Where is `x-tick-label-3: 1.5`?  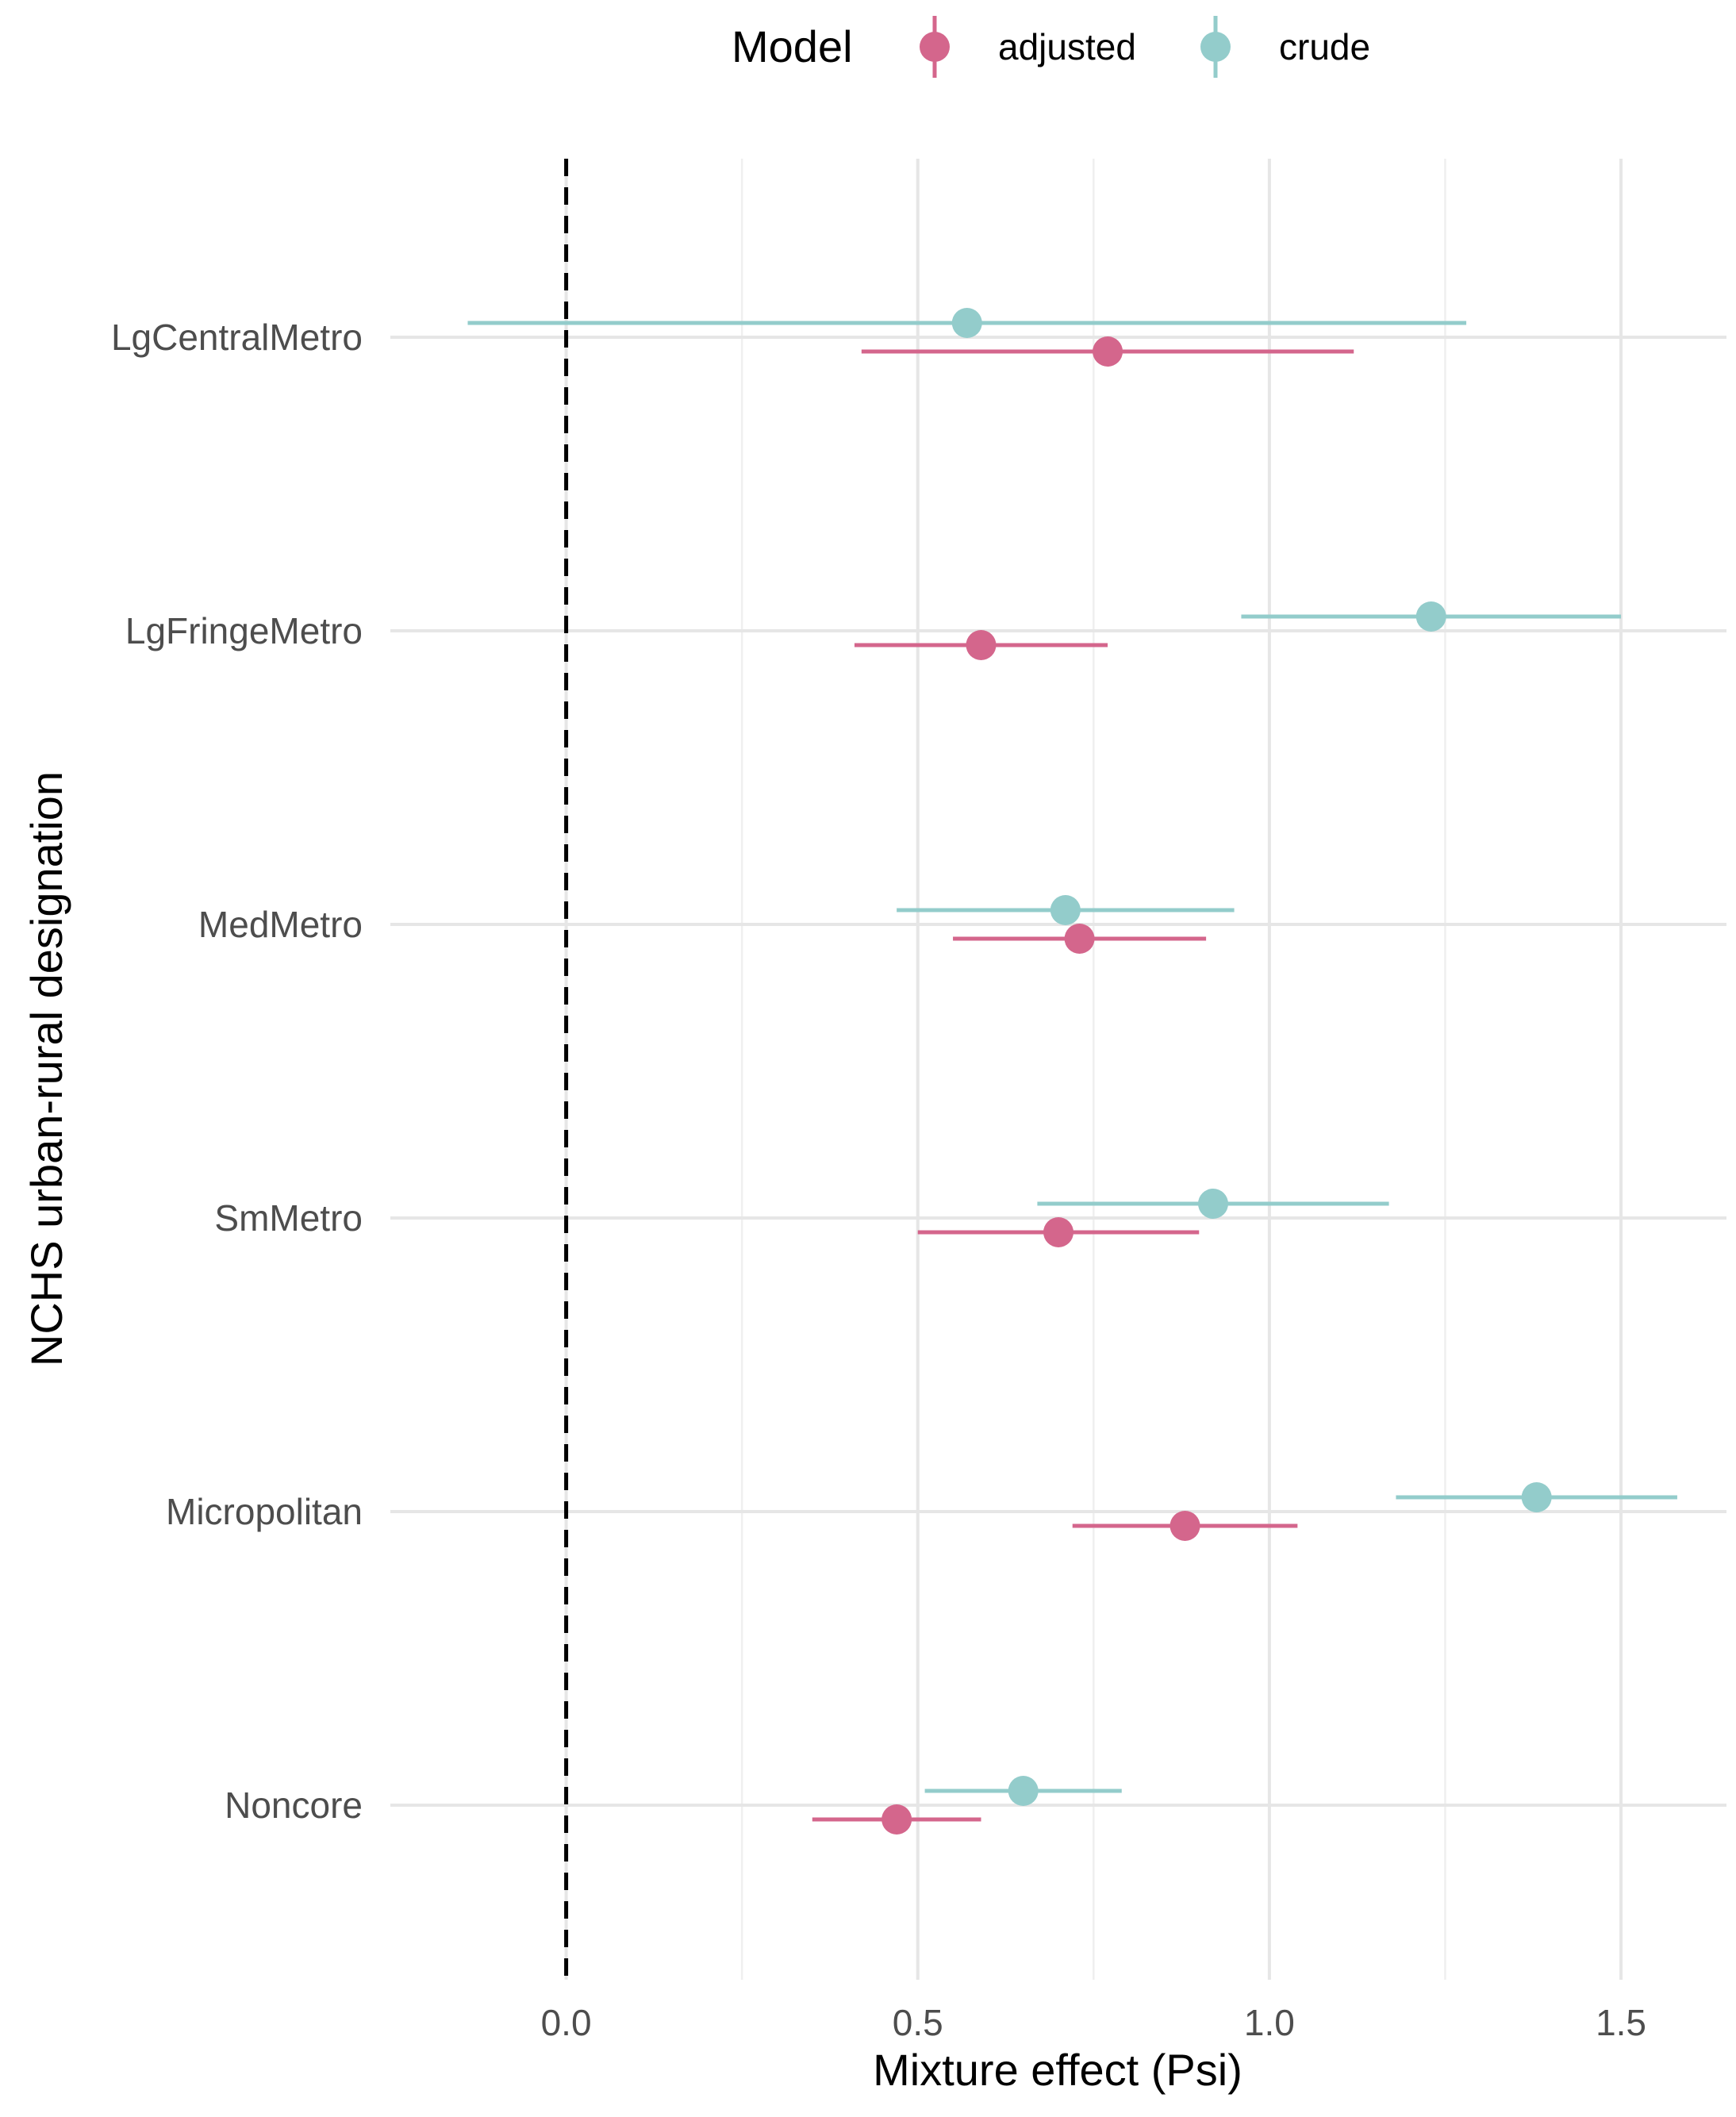 x-tick-label-3: 1.5 is located at coordinates (1621, 2022).